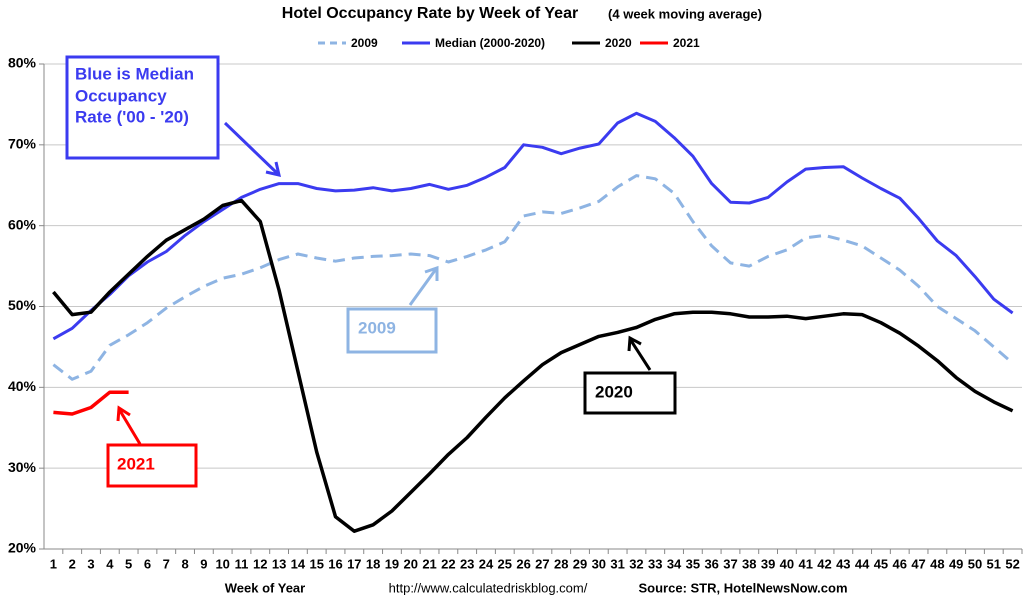  What do you see at coordinates (655, 563) in the screenshot?
I see `x-tick-label: 33` at bounding box center [655, 563].